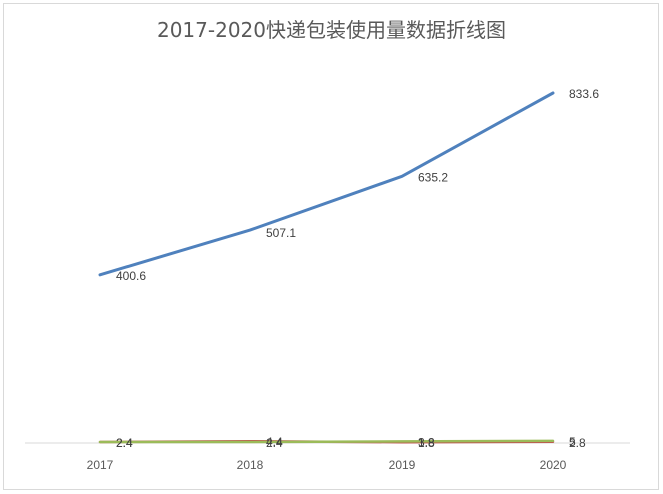  What do you see at coordinates (433, 177) in the screenshot?
I see `data-label: 635.2` at bounding box center [433, 177].